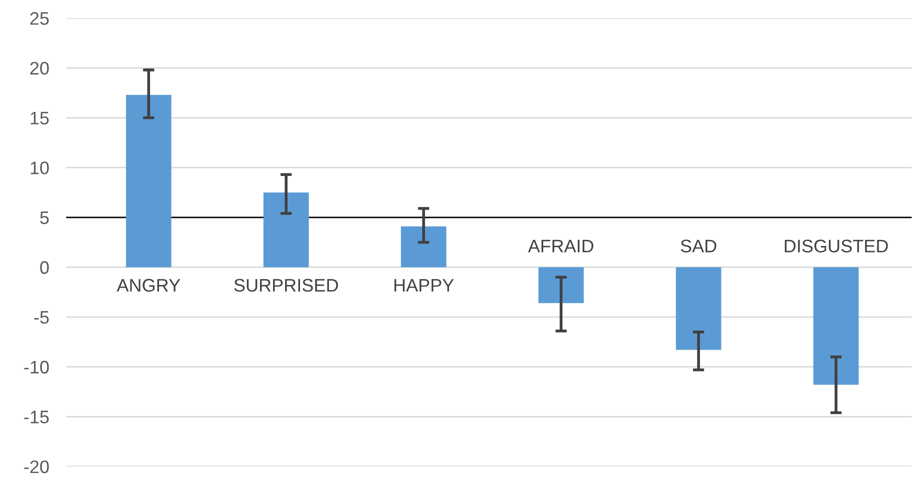 The width and height of the screenshot is (919, 477). Describe the element at coordinates (36, 467) in the screenshot. I see `y-tick-label: -20` at that location.